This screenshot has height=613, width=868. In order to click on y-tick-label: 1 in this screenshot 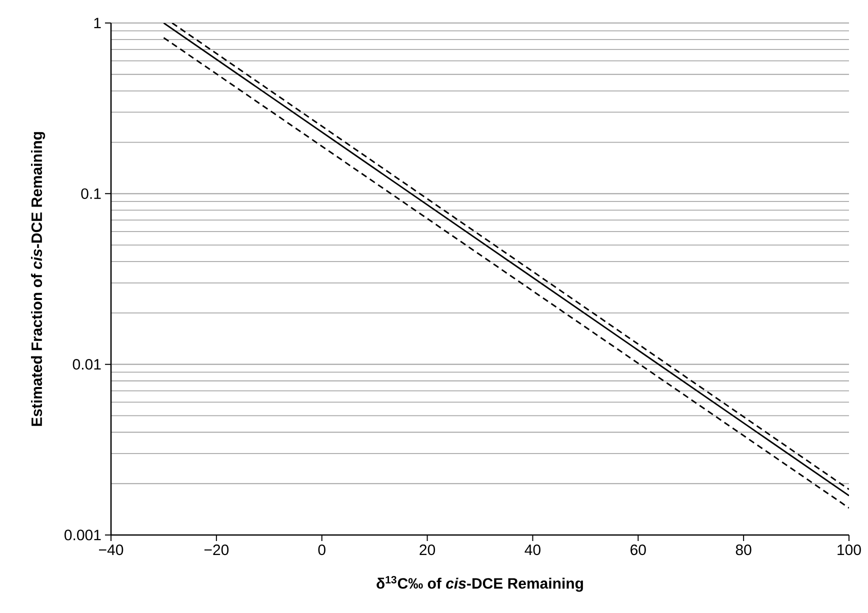, I will do `click(97, 23)`.